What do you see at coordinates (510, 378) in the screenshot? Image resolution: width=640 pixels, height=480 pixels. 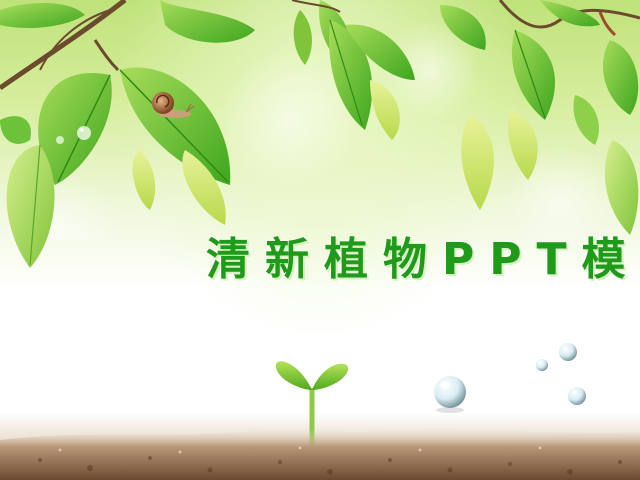 I see `water-droplet-icon` at bounding box center [510, 378].